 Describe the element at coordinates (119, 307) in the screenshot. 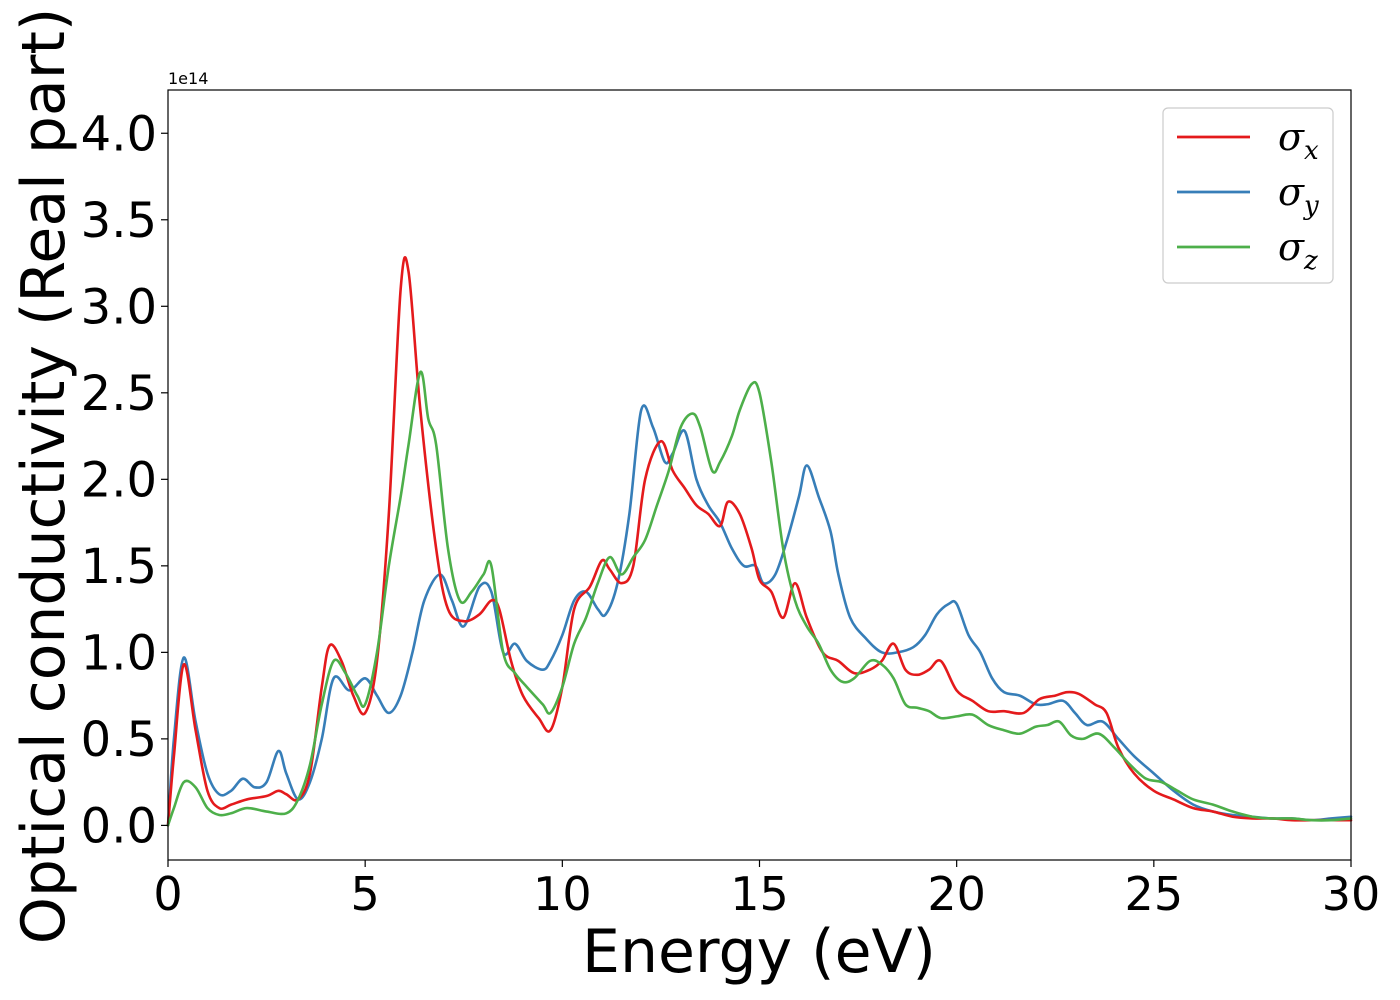

I see `y-tick-label: 3.0` at that location.